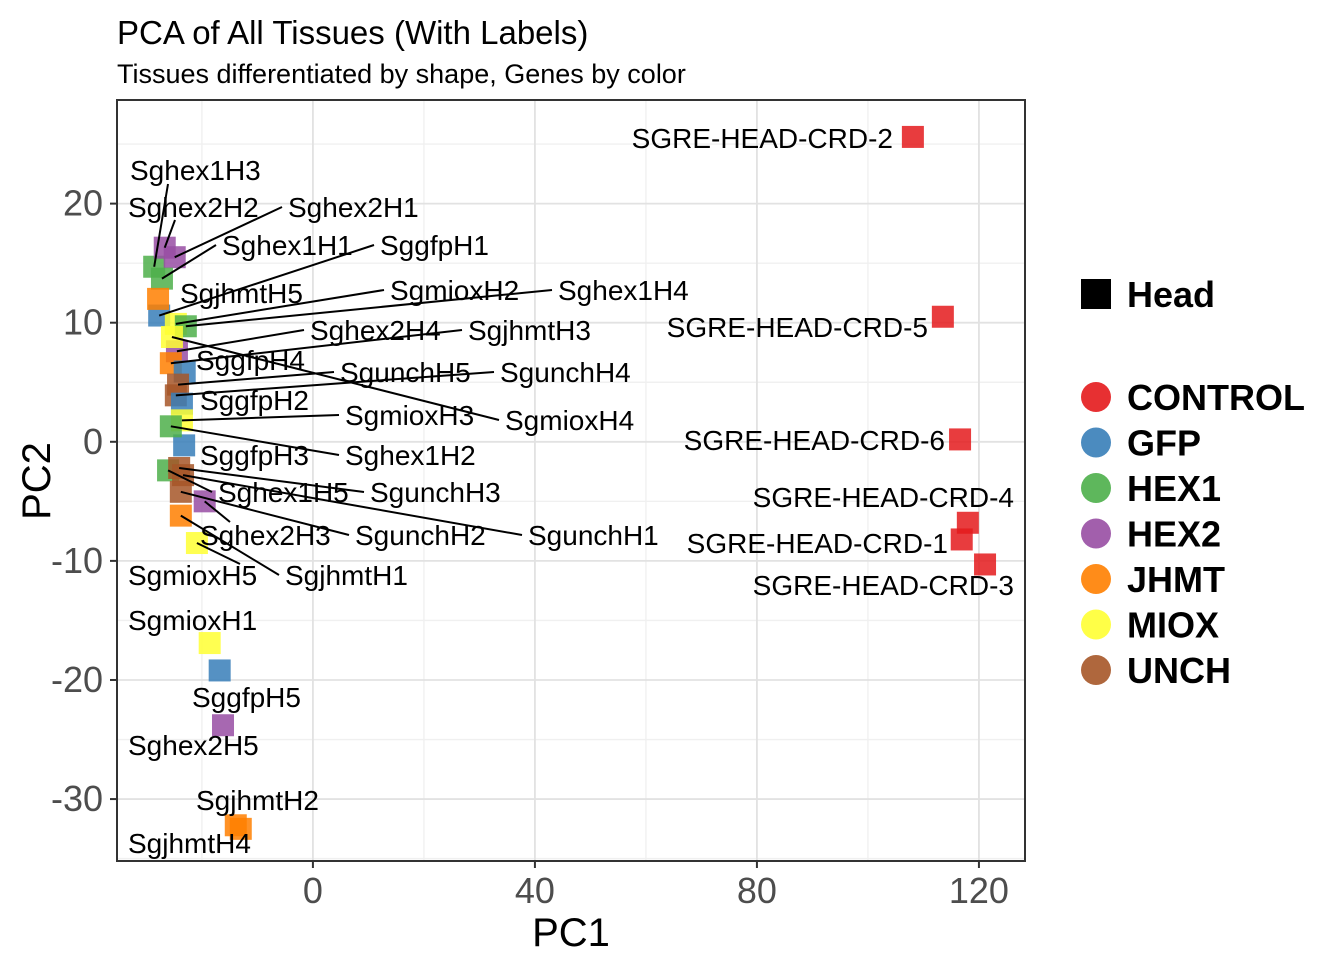  Describe the element at coordinates (979, 890) in the screenshot. I see `x-tick-label: 120` at that location.